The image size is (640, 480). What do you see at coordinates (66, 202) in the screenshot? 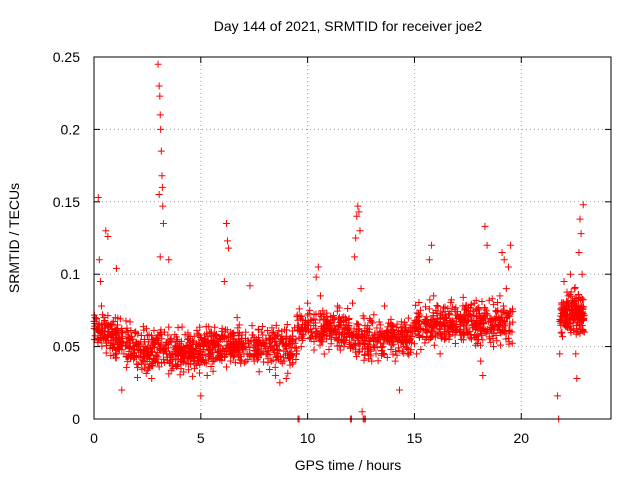
I see `y-tick-label: 0.15` at bounding box center [66, 202].